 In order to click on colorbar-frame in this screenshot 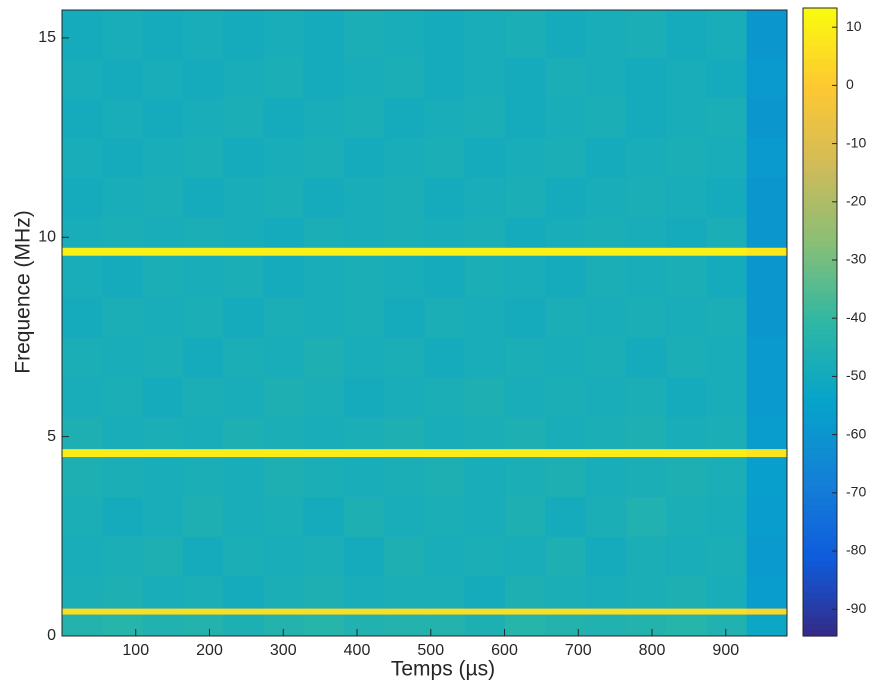, I will do `click(820, 322)`.